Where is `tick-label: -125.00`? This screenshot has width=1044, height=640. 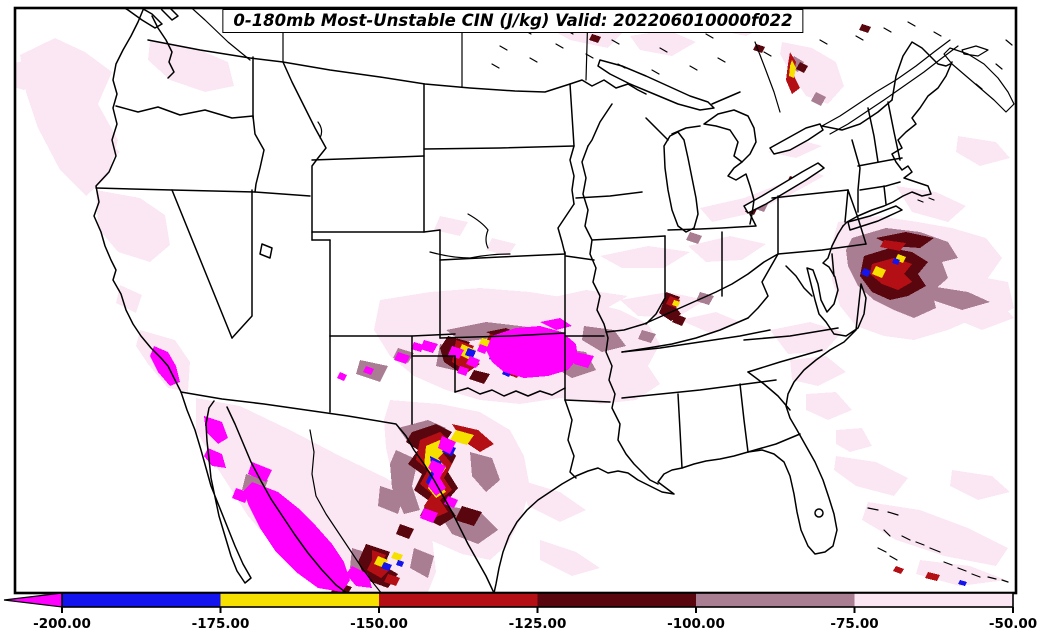
tick-label: -125.00 is located at coordinates (538, 624).